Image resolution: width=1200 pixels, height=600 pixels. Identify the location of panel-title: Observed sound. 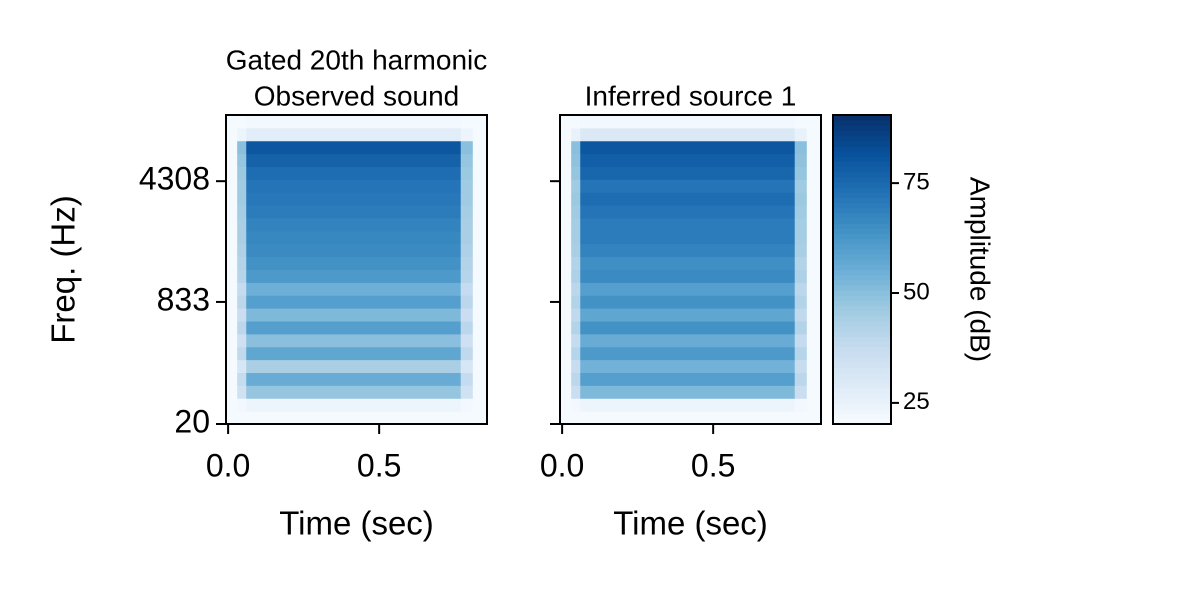
(356, 95).